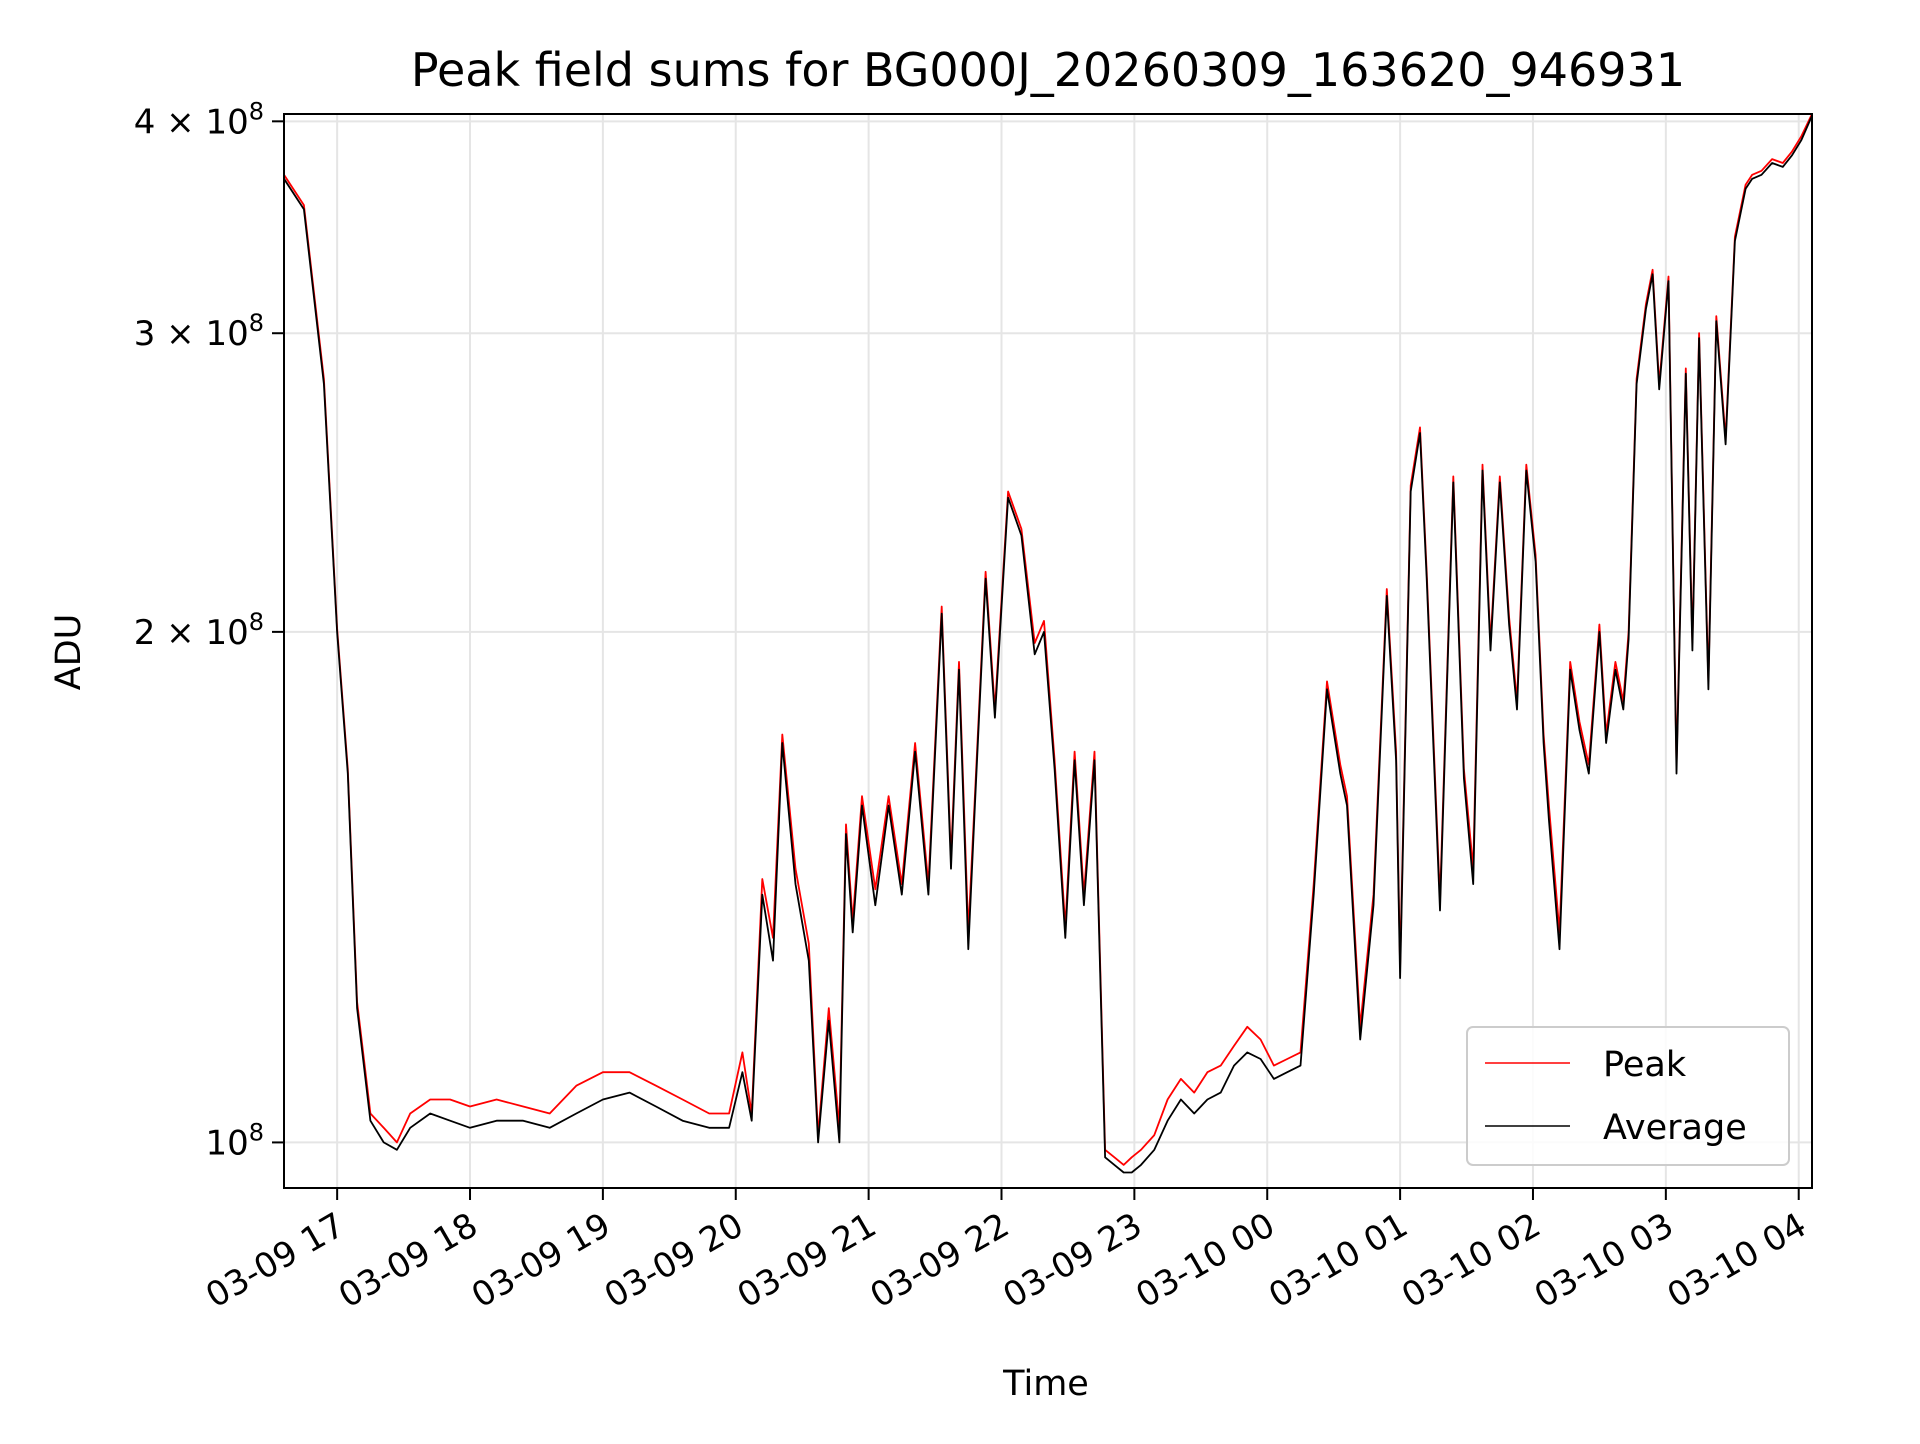 The height and width of the screenshot is (1444, 1920). I want to click on legend: Peak Average, so click(1628, 1096).